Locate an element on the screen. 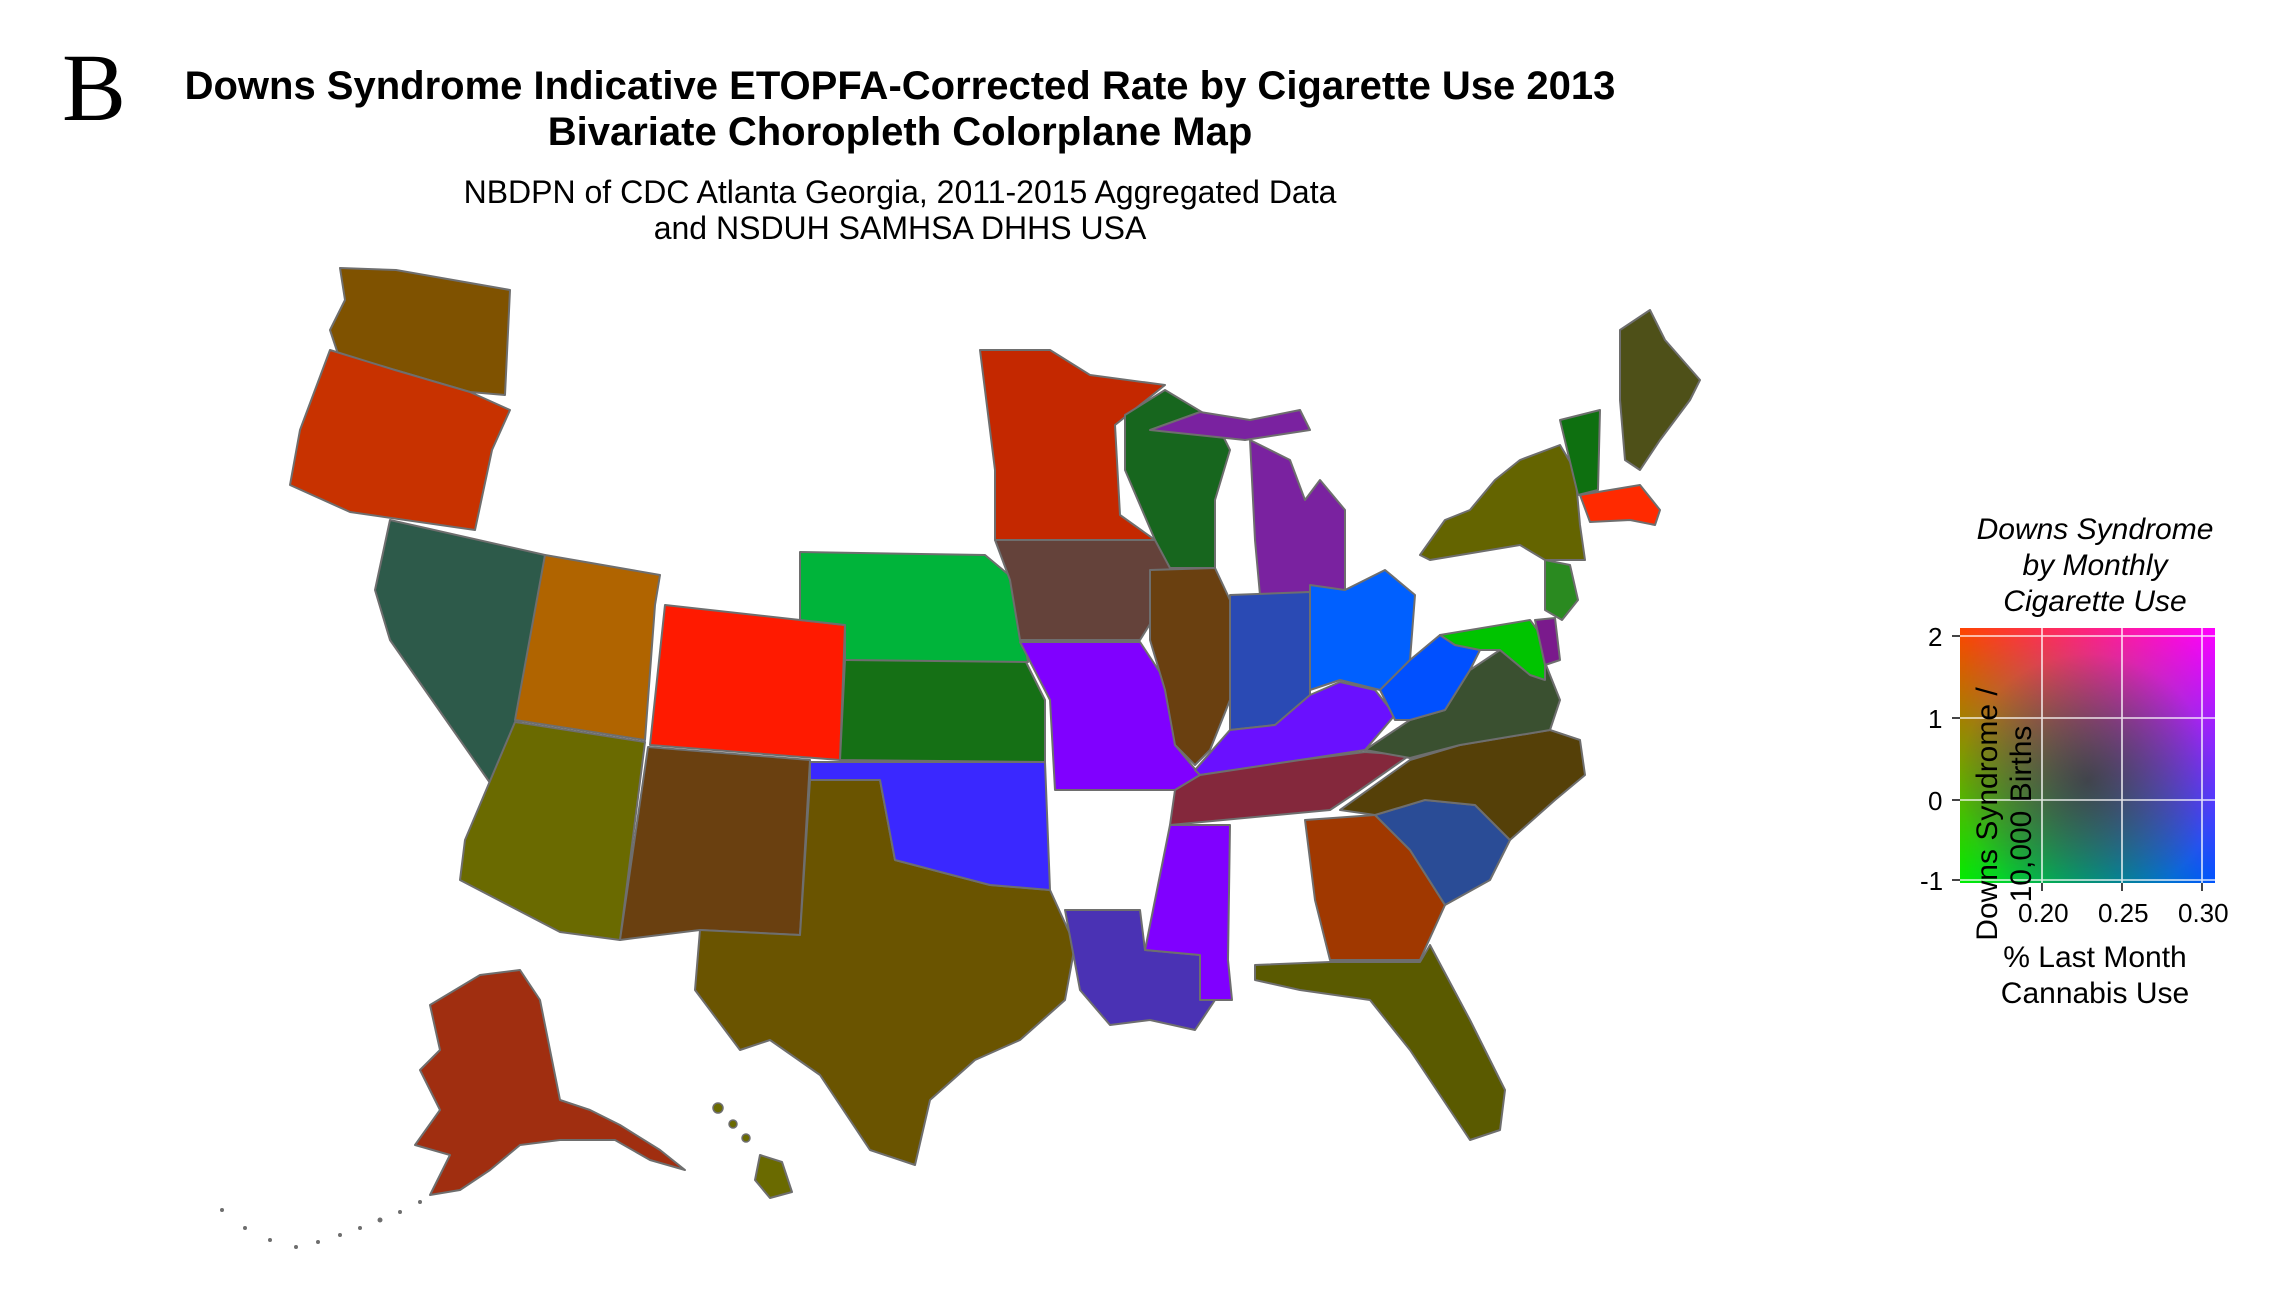  legend-x-tick-020: 0.20 is located at coordinates (2043, 913).